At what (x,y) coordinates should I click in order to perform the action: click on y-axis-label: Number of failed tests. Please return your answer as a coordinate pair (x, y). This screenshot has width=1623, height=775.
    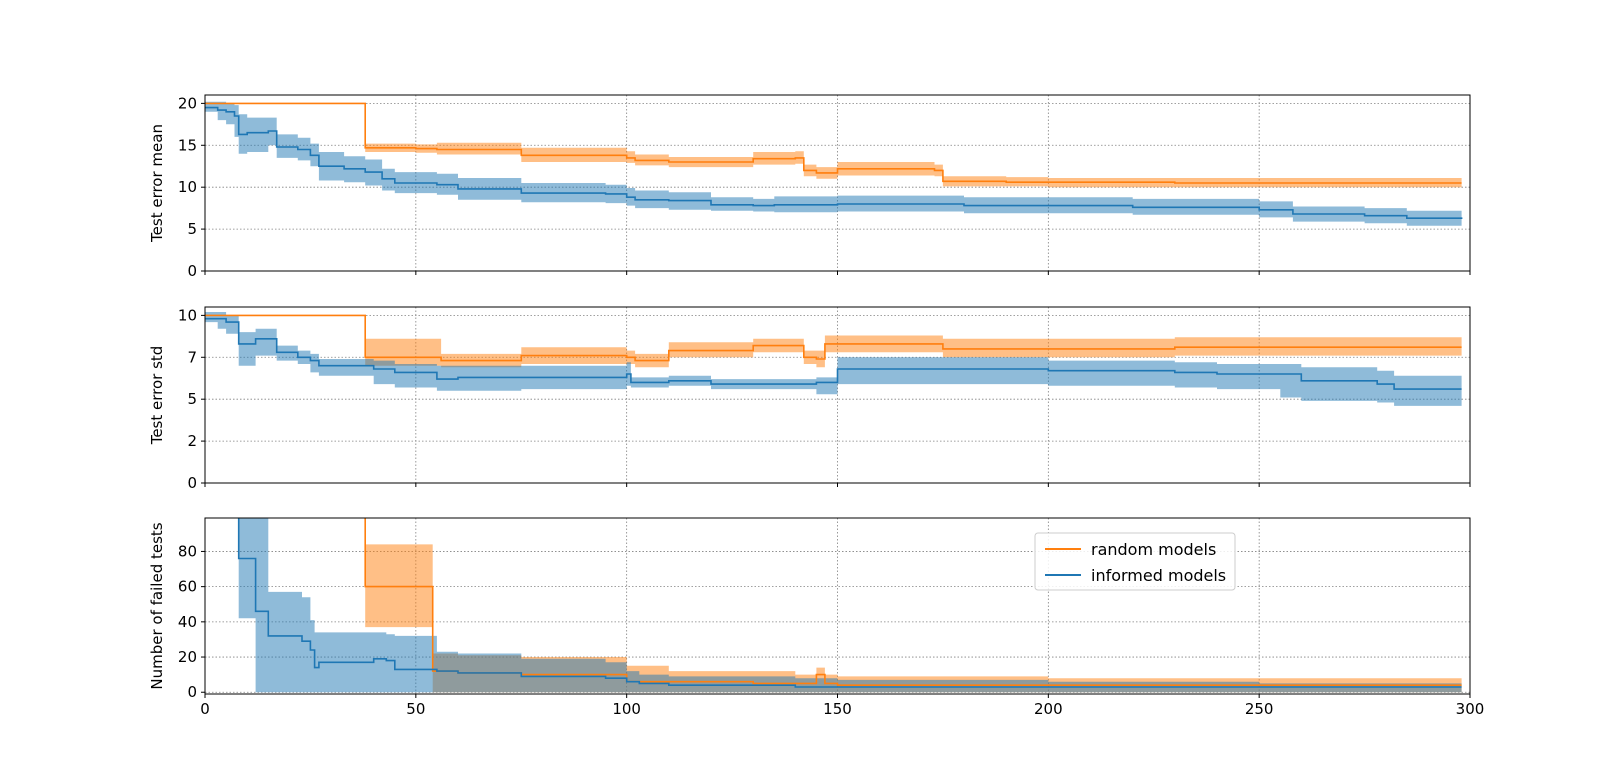
    Looking at the image, I should click on (157, 605).